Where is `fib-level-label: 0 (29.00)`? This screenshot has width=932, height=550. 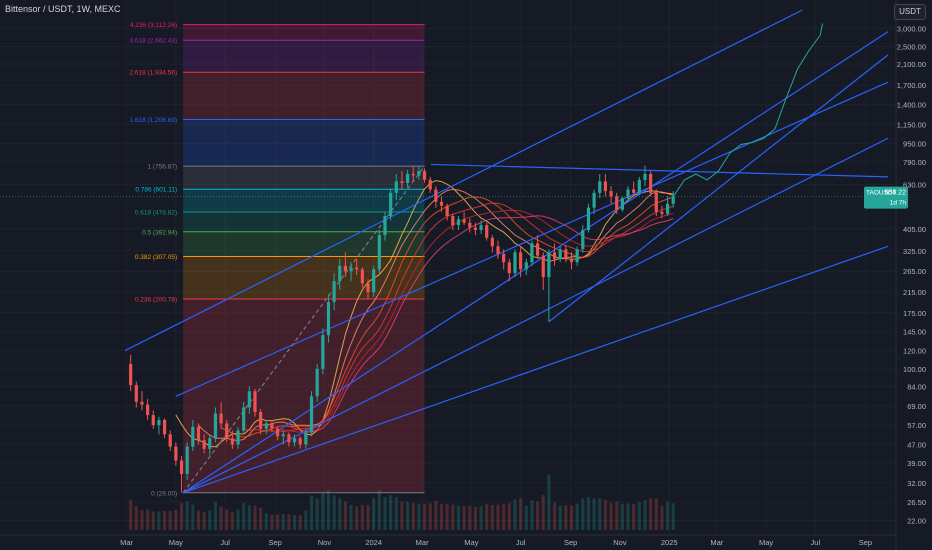 fib-level-label: 0 (29.00) is located at coordinates (164, 493).